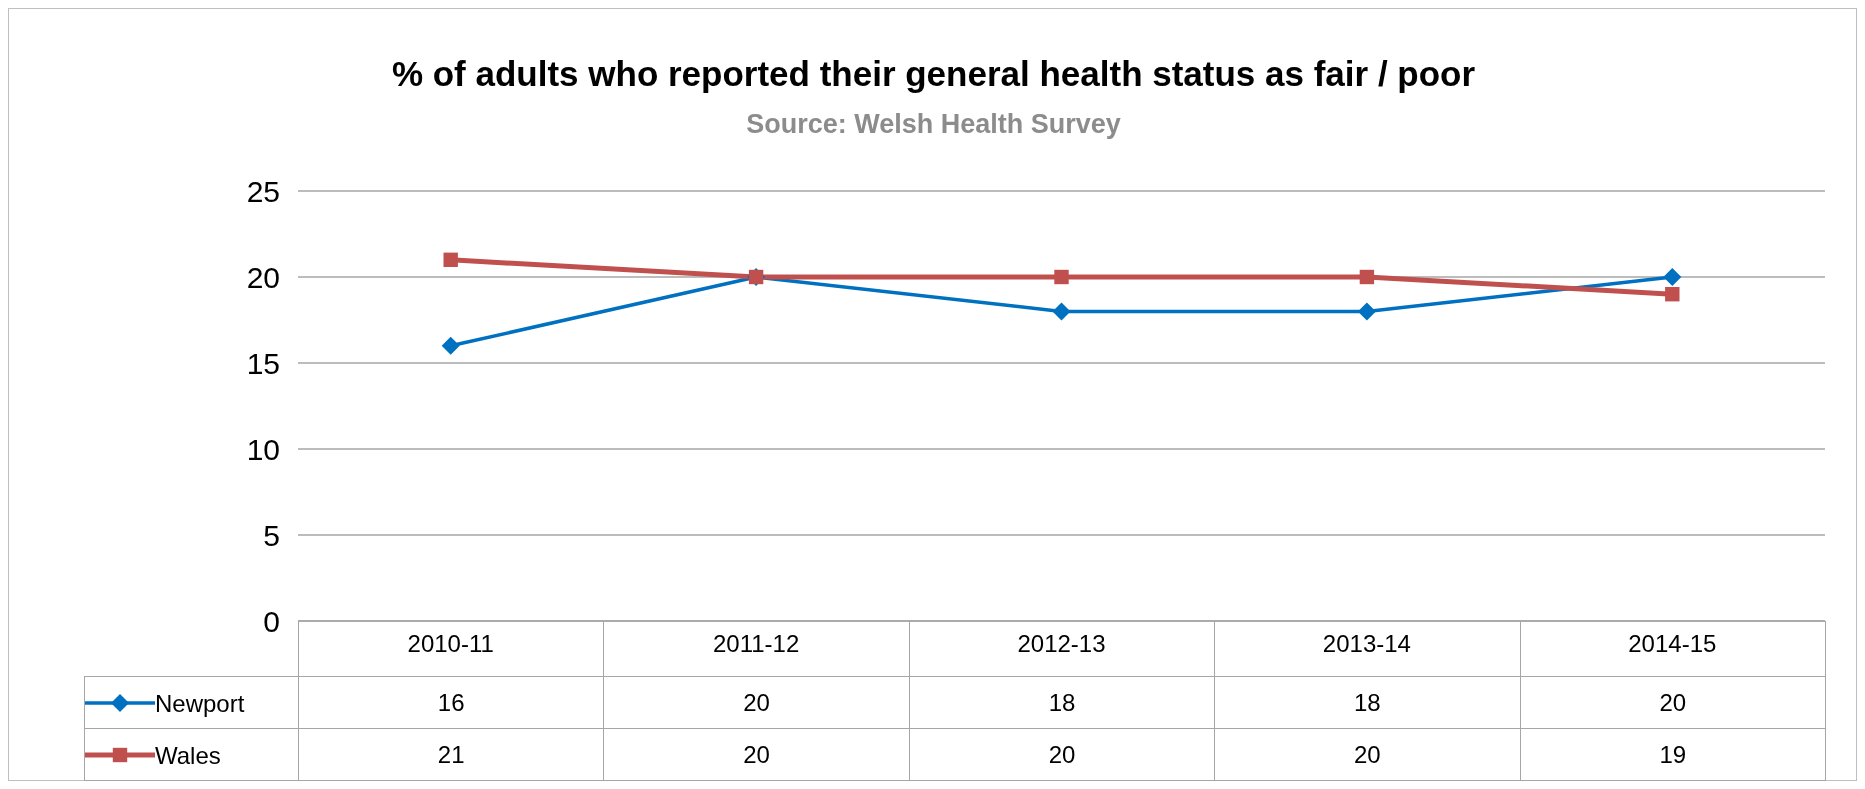 This screenshot has height=789, width=1865. Describe the element at coordinates (1673, 754) in the screenshot. I see `data-label: 19` at that location.